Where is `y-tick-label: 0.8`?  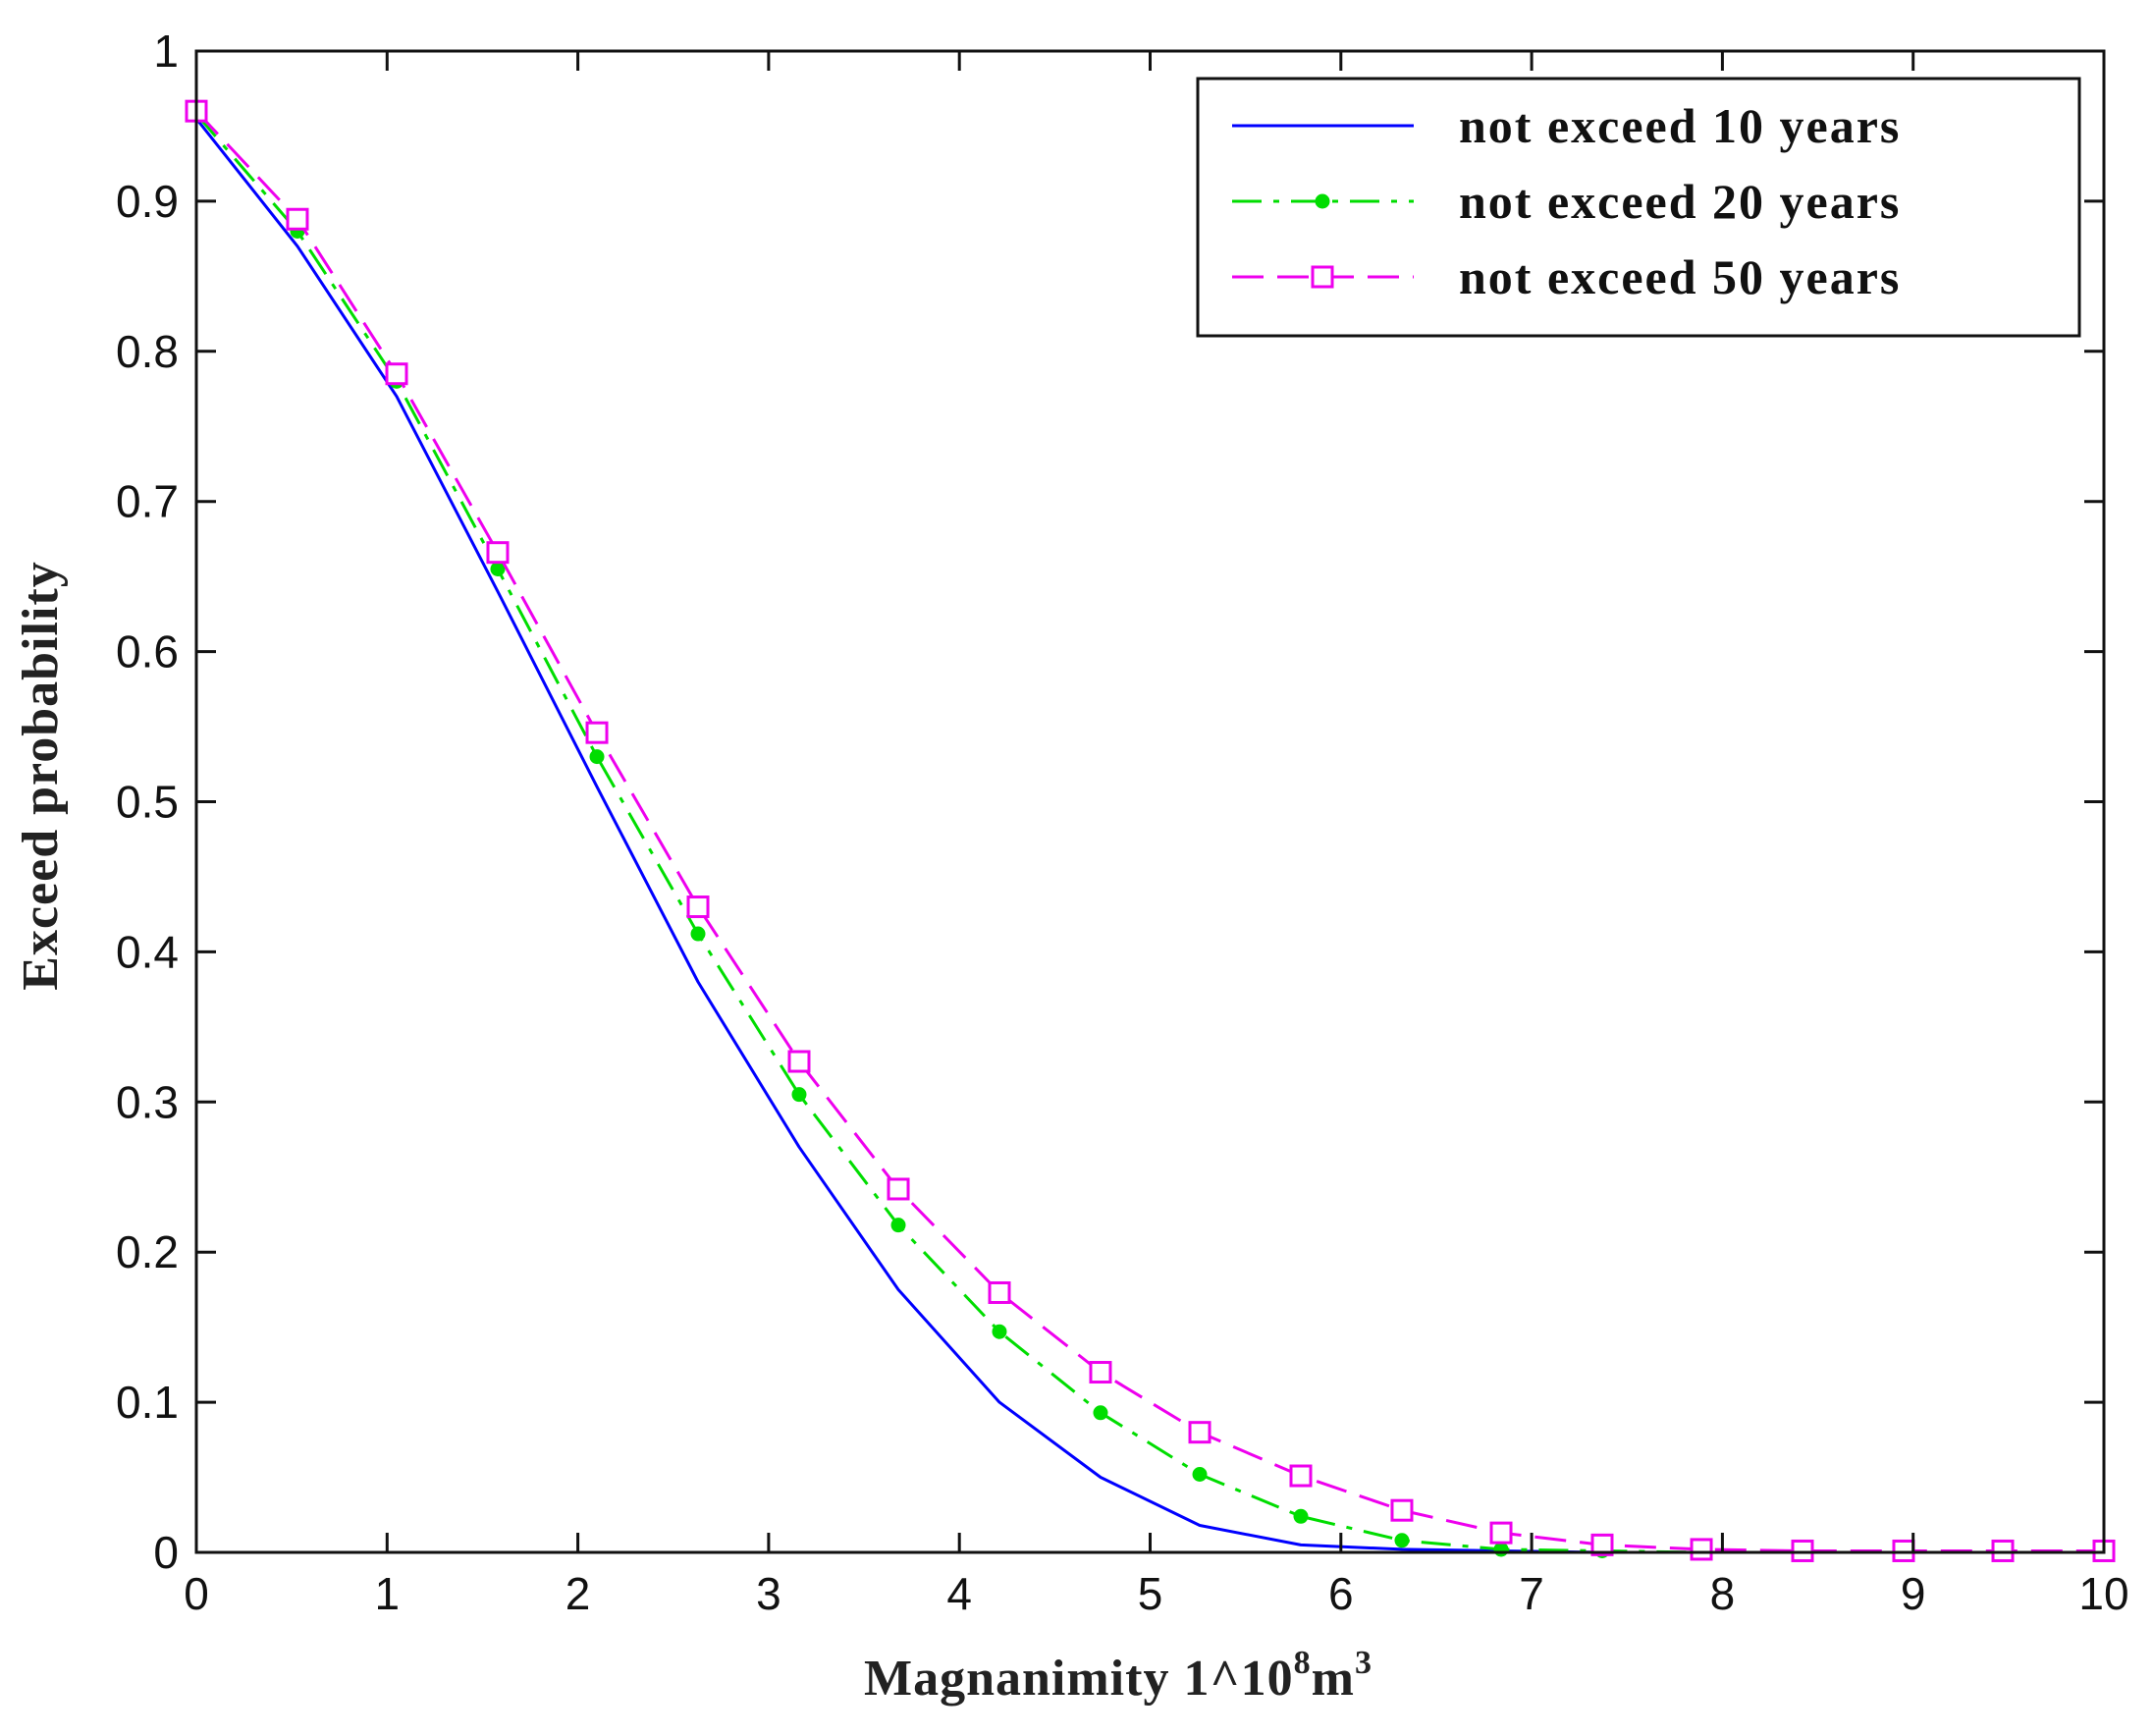 y-tick-label: 0.8 is located at coordinates (147, 351).